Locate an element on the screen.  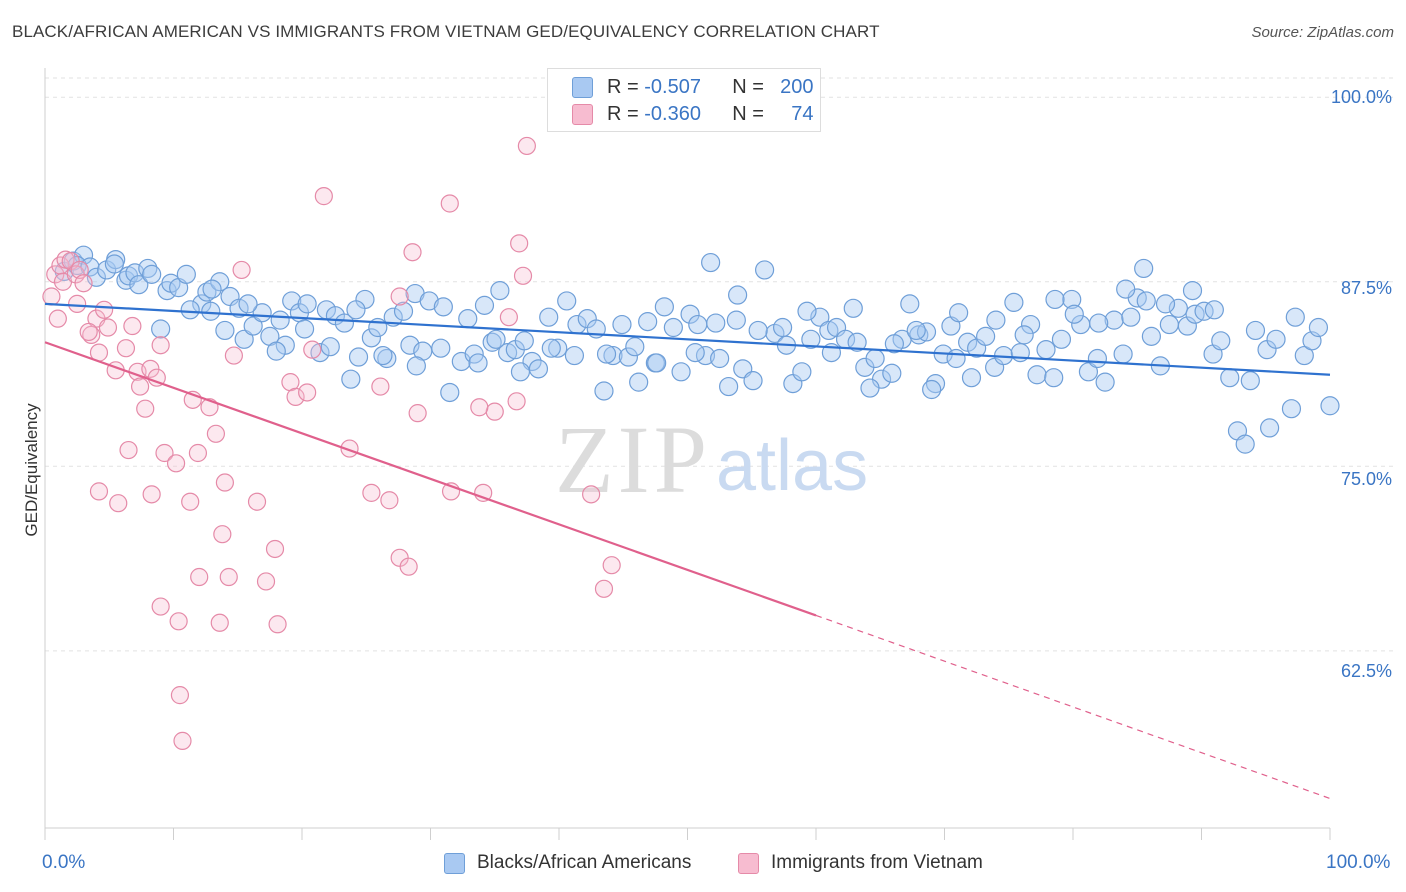
legend-n-label-pink: N = is located at coordinates (748, 113).